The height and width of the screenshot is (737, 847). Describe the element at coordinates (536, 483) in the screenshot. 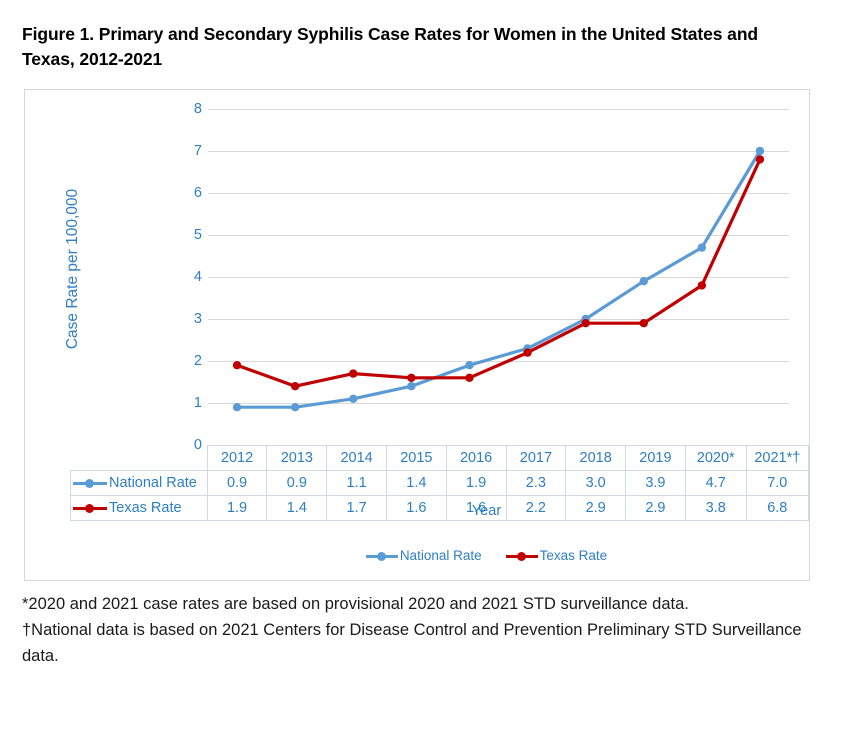

I see `table-cell-value: 2.3` at that location.